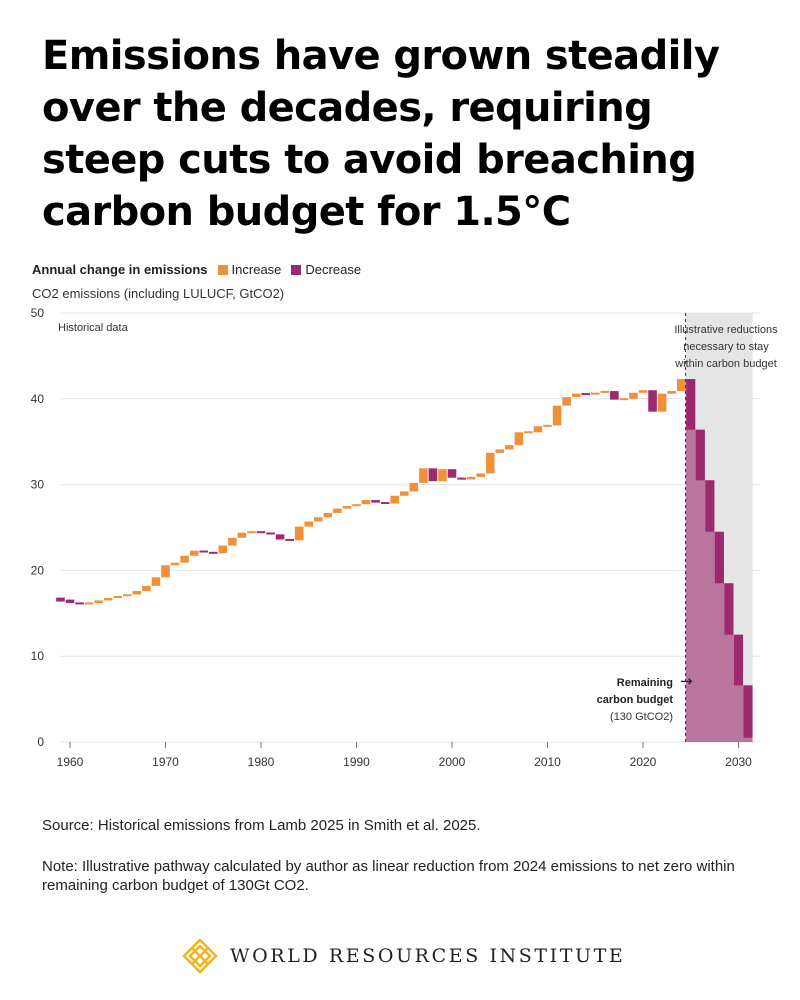 This screenshot has height=1000, width=800. I want to click on legend-increase-label: Increase, so click(256, 269).